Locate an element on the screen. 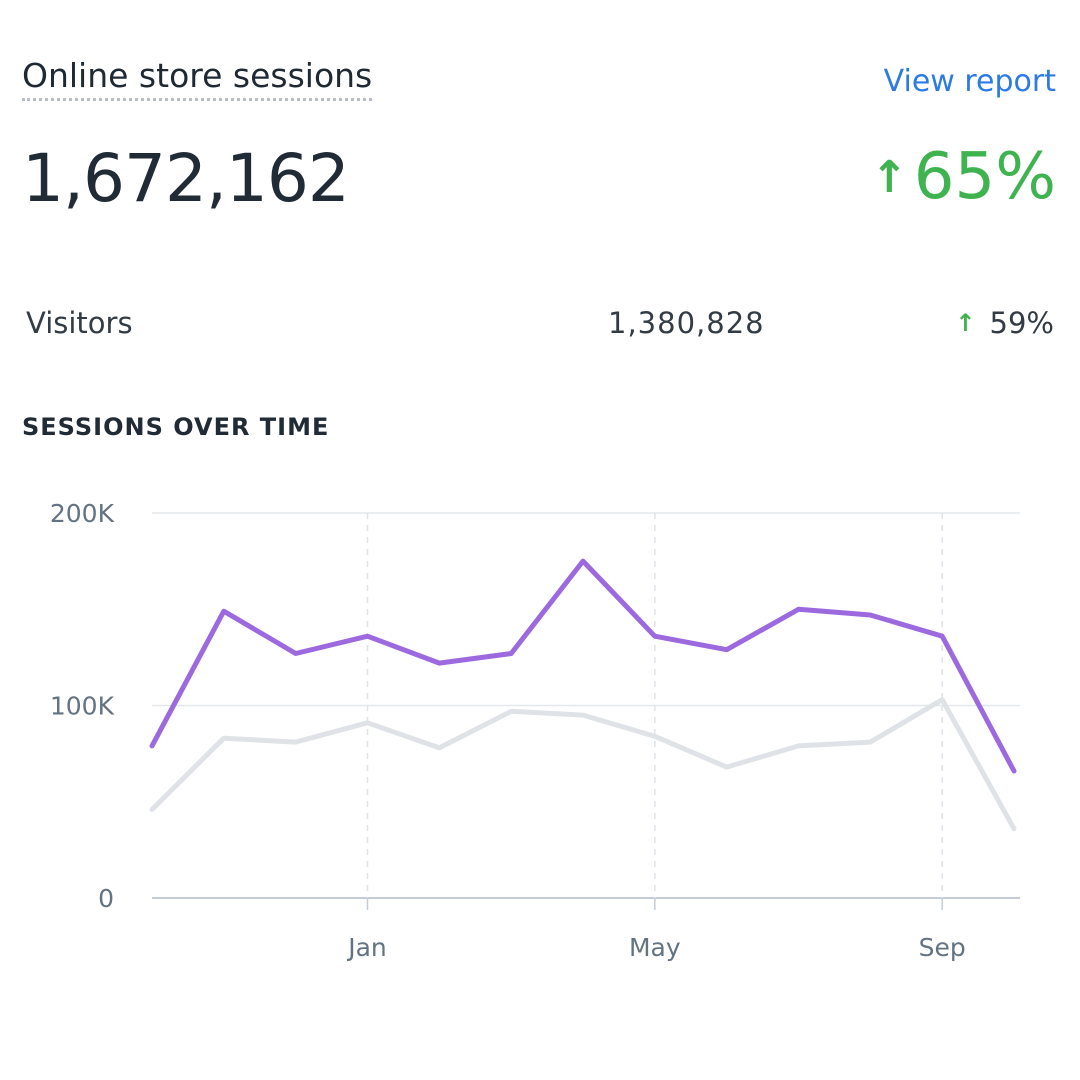  total-change-value: 65% is located at coordinates (984, 177).